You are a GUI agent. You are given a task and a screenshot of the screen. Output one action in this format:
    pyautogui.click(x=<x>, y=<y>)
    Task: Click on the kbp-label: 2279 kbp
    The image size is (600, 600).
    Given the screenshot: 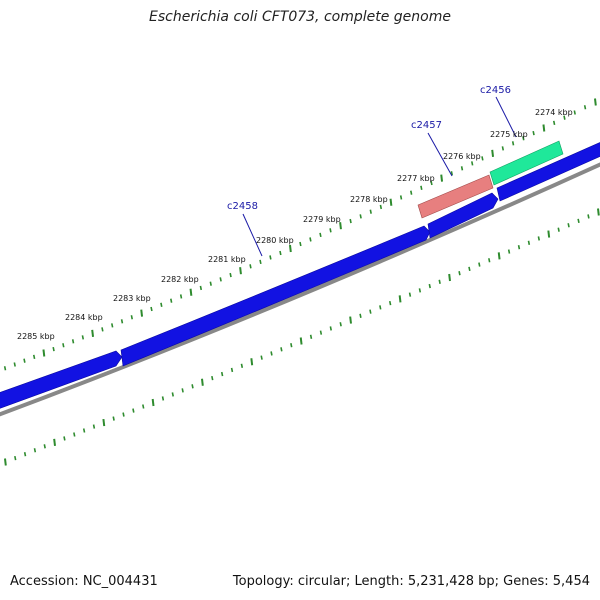 What is the action you would take?
    pyautogui.click(x=322, y=219)
    